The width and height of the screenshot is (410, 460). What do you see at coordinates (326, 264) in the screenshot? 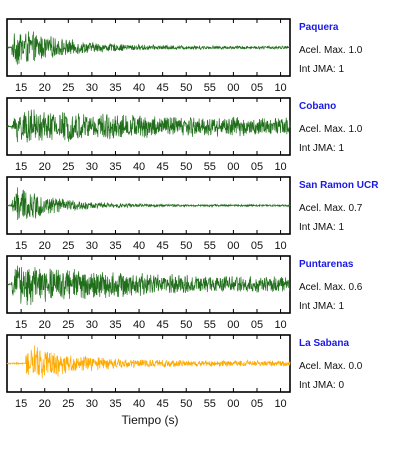
I see `station-name: Puntarenas` at bounding box center [326, 264].